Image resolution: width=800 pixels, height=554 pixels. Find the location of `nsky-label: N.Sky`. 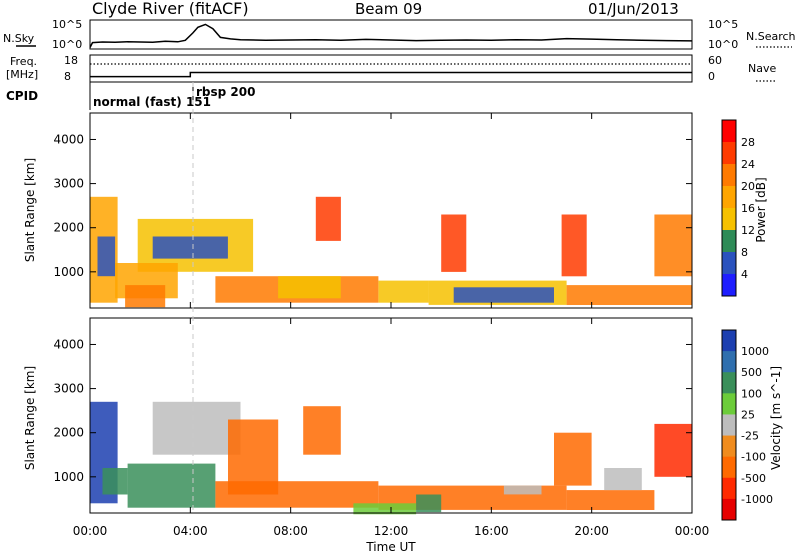

nsky-label: N.Sky is located at coordinates (19, 38).